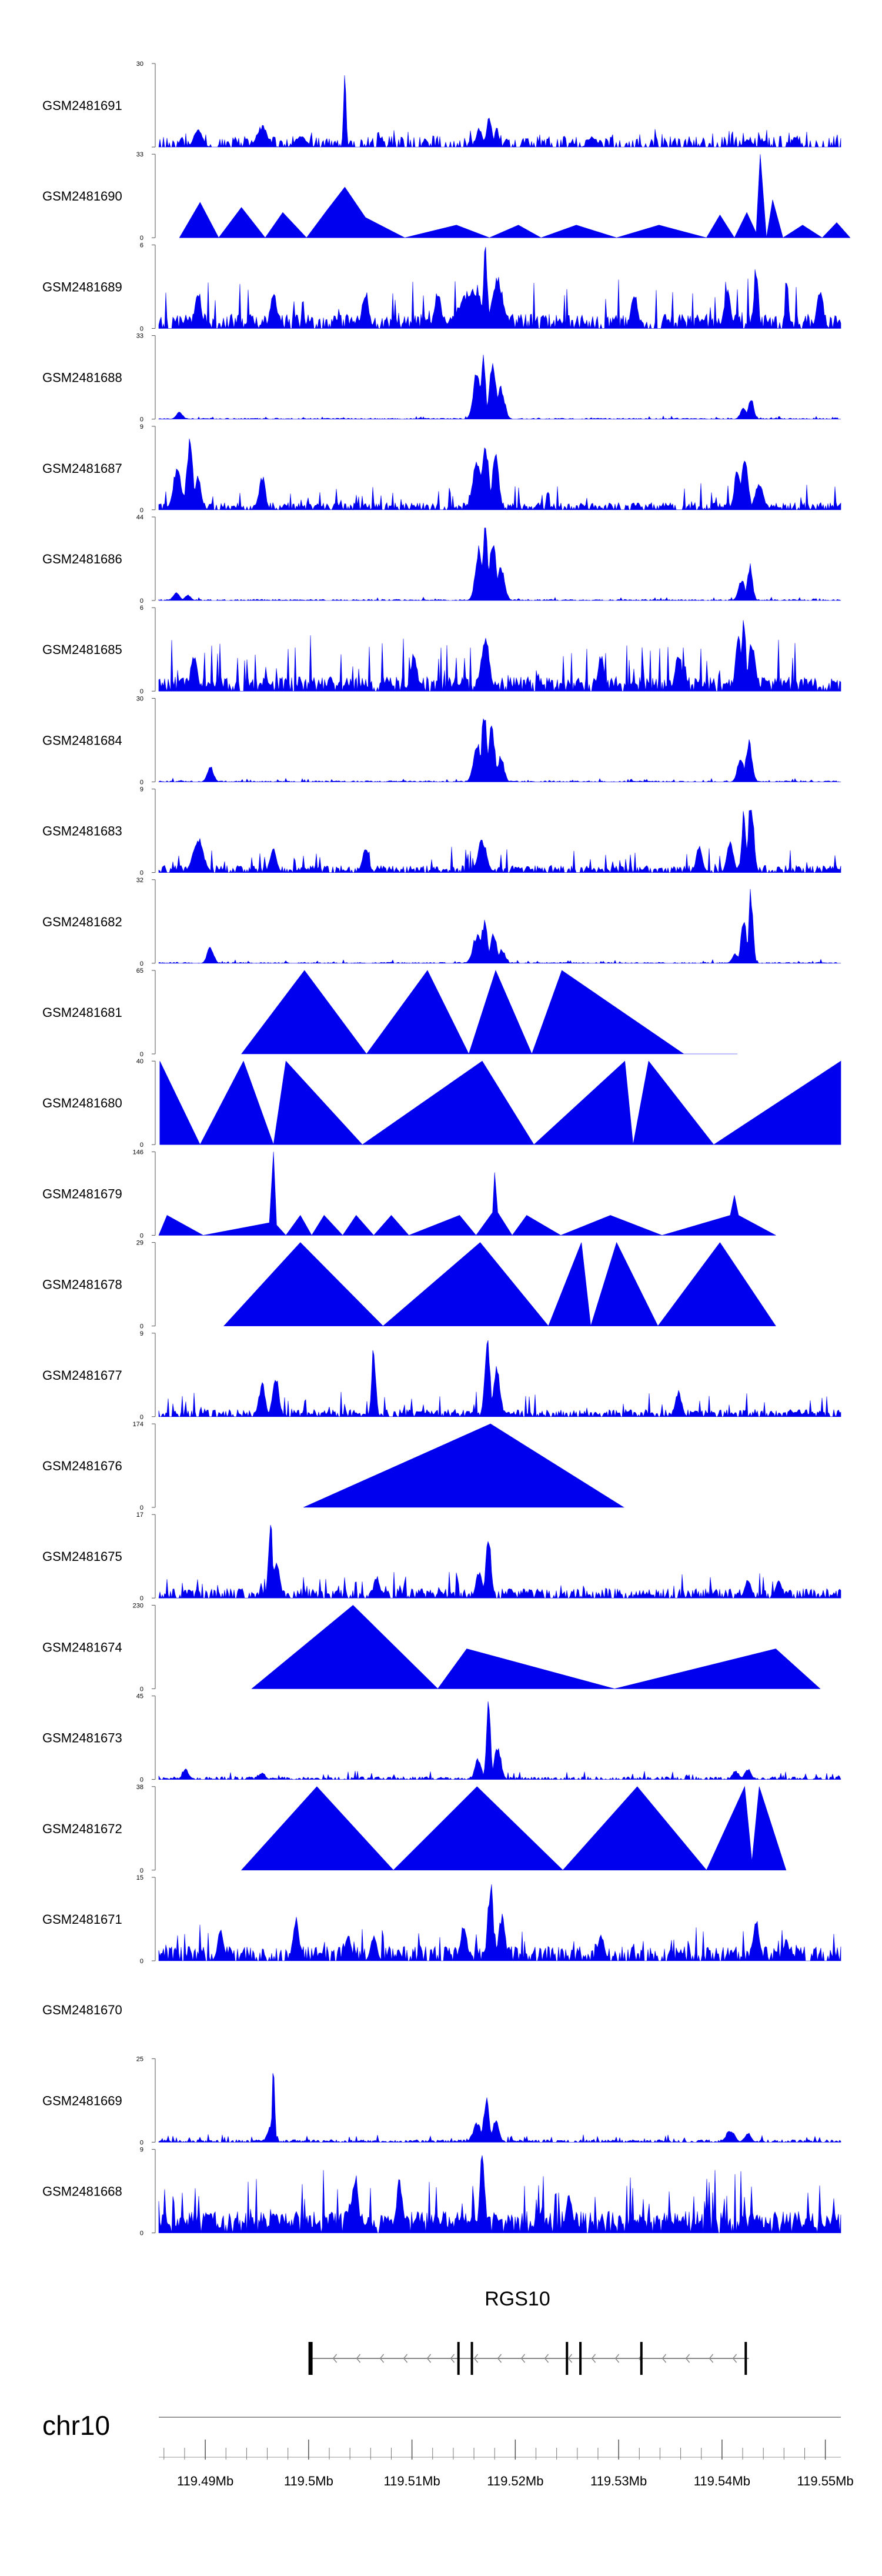 Image resolution: width=882 pixels, height=2576 pixels. Describe the element at coordinates (441, 740) in the screenshot. I see `track-GSM2481684: GSM2481684 30 0` at that location.